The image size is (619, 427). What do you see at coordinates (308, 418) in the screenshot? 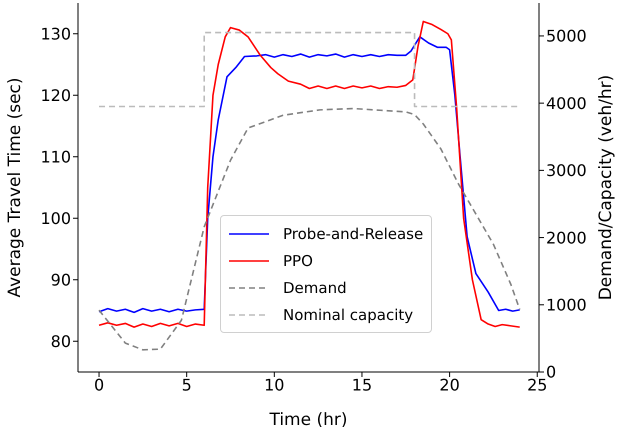
I see `x-axis-title: Time (hr)` at bounding box center [308, 418].